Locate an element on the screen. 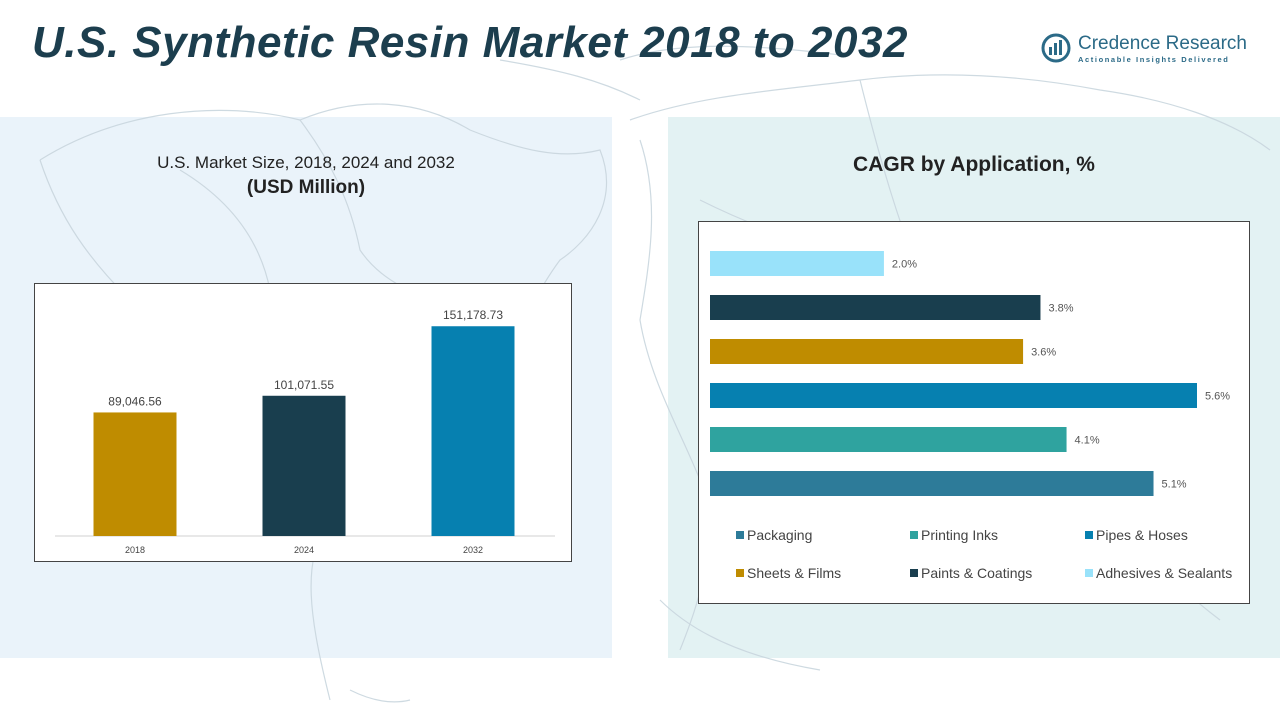  x-tick-label: 2032 is located at coordinates (473, 550).